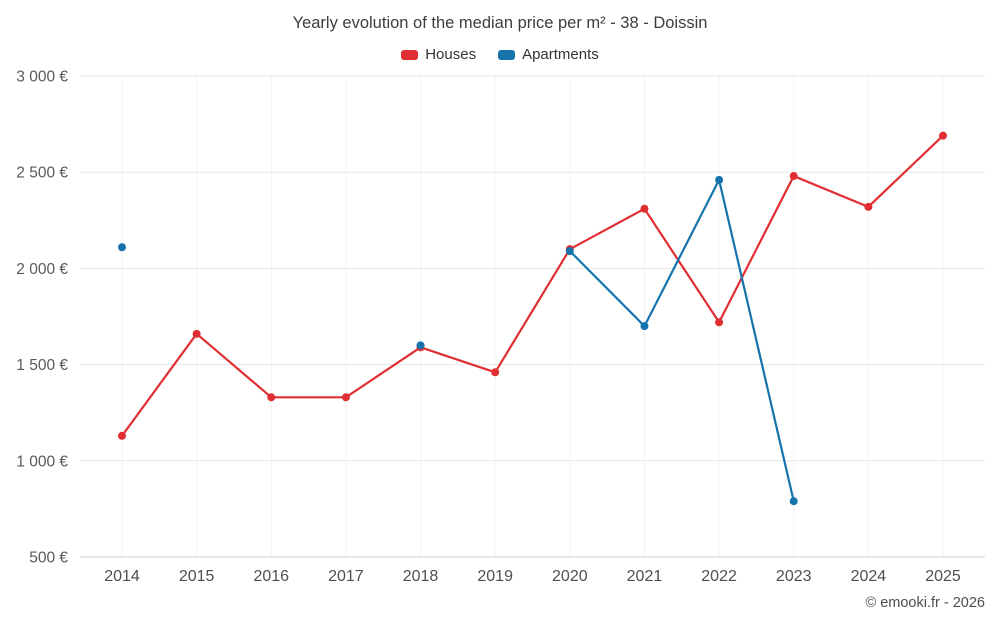 The image size is (1000, 625). Describe the element at coordinates (346, 576) in the screenshot. I see `x-tick-label: 2017` at that location.